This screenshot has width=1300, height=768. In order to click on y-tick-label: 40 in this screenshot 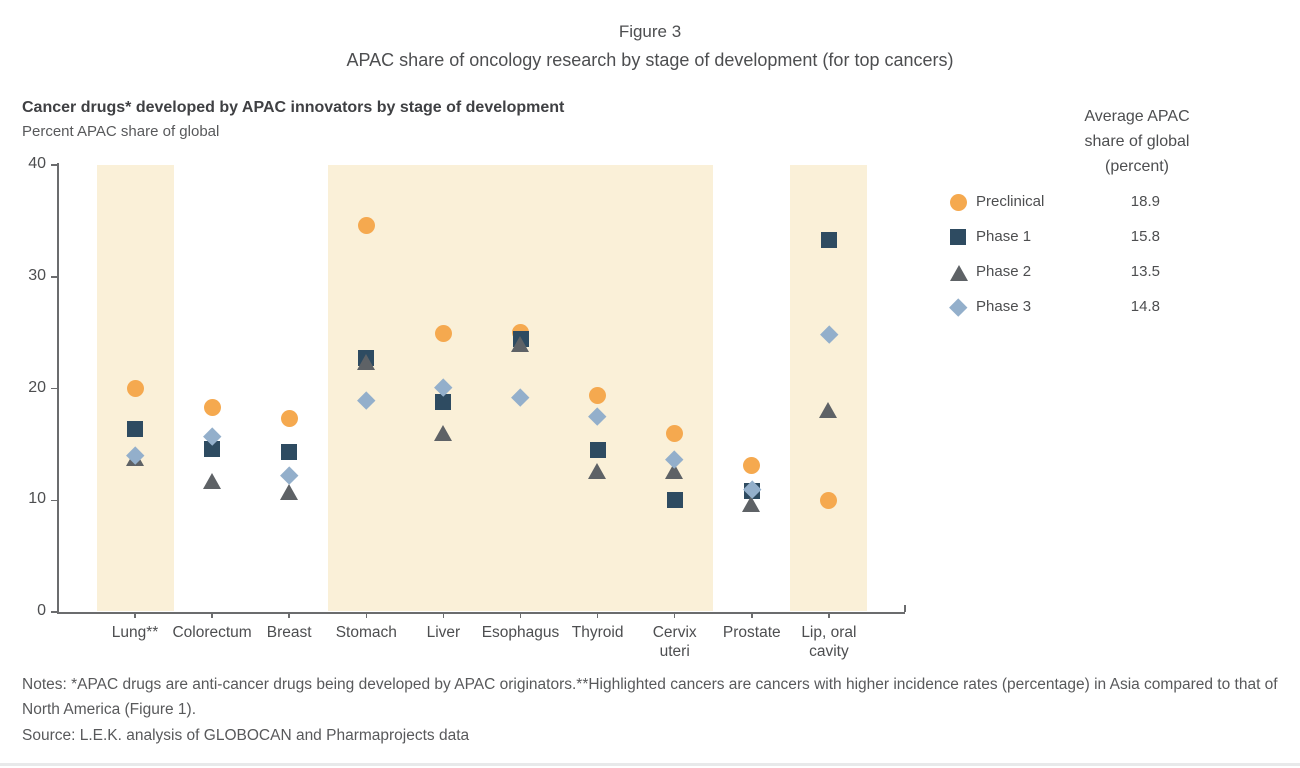, I will do `click(37, 164)`.